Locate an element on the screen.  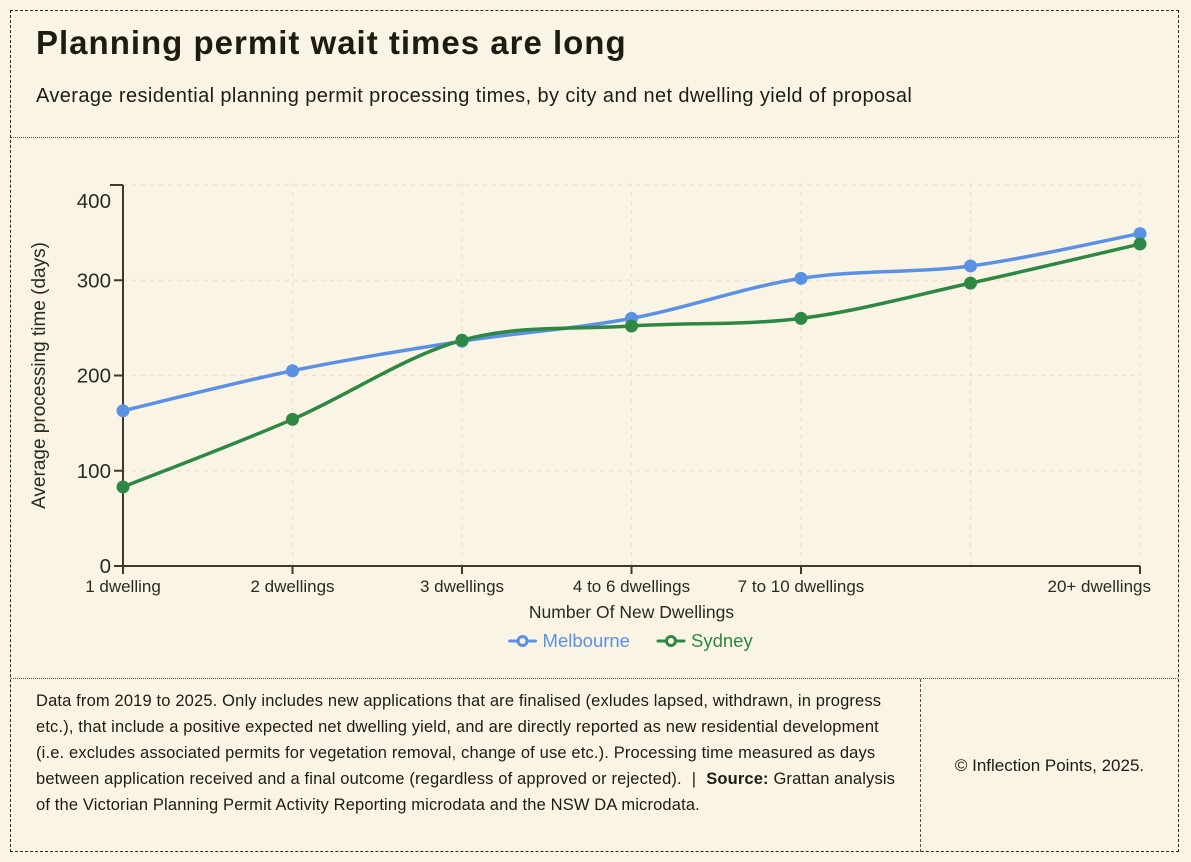
y-tick-label: 0 is located at coordinates (105, 566).